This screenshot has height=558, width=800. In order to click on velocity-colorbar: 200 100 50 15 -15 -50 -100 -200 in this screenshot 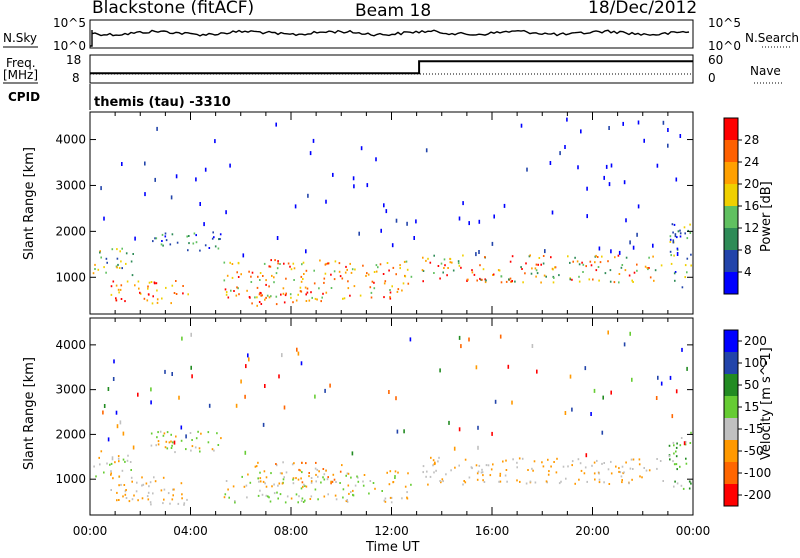, I will do `click(747, 418)`.